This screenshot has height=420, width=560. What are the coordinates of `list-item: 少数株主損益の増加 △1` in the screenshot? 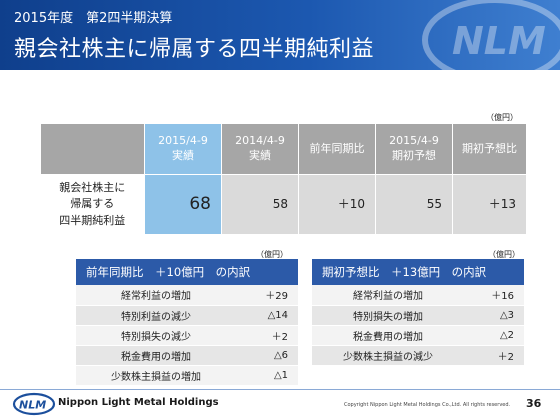 It's located at (187, 375).